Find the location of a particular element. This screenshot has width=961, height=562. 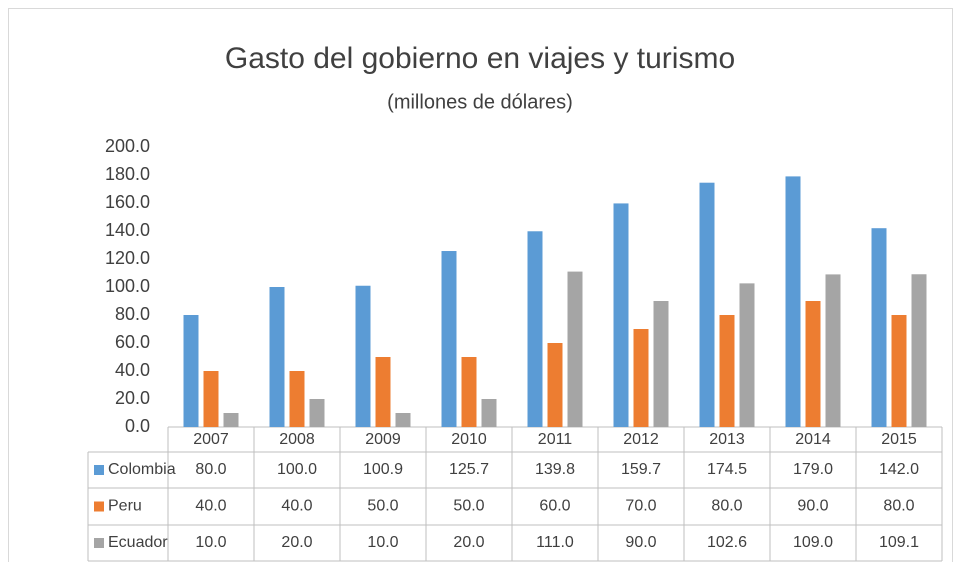

y-tick-label: 160.0 is located at coordinates (127, 202).